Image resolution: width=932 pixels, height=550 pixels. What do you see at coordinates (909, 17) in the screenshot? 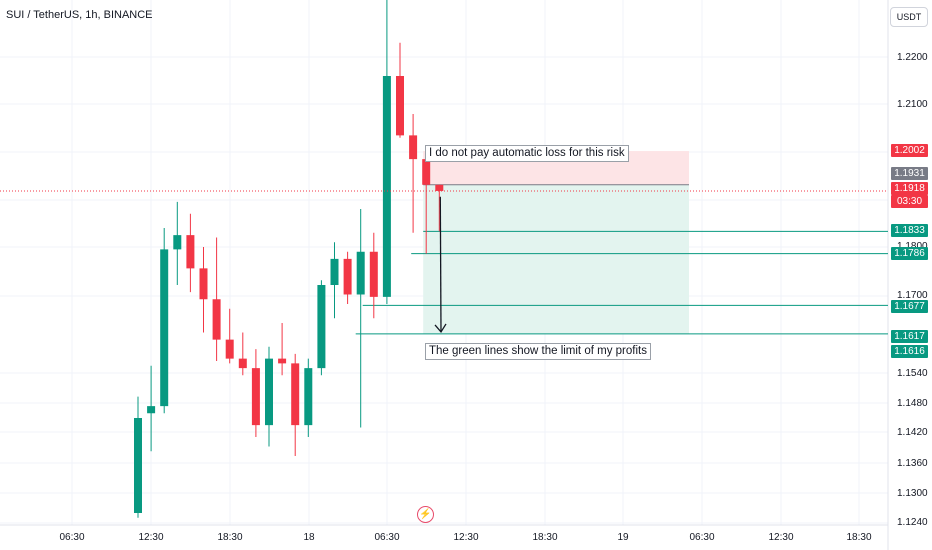
I see `currency-button: USDT` at bounding box center [909, 17].